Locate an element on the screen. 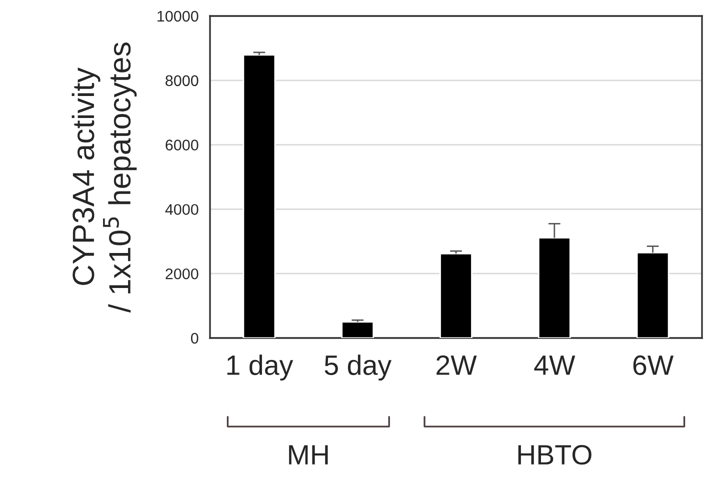 The width and height of the screenshot is (704, 489). y-tick-label: 6000 is located at coordinates (182, 145).